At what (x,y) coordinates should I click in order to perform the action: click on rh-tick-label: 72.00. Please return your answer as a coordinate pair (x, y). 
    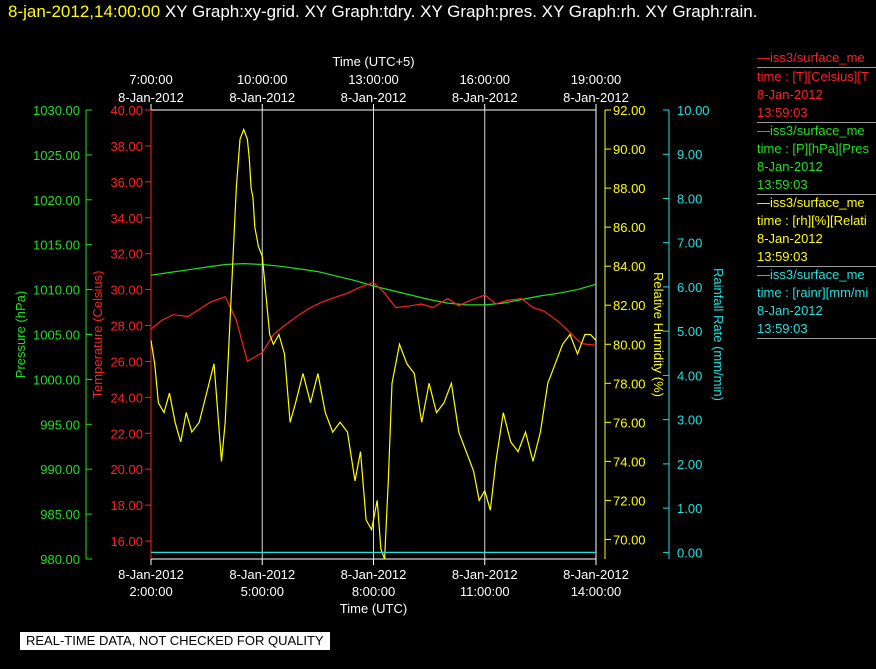
    Looking at the image, I should click on (629, 500).